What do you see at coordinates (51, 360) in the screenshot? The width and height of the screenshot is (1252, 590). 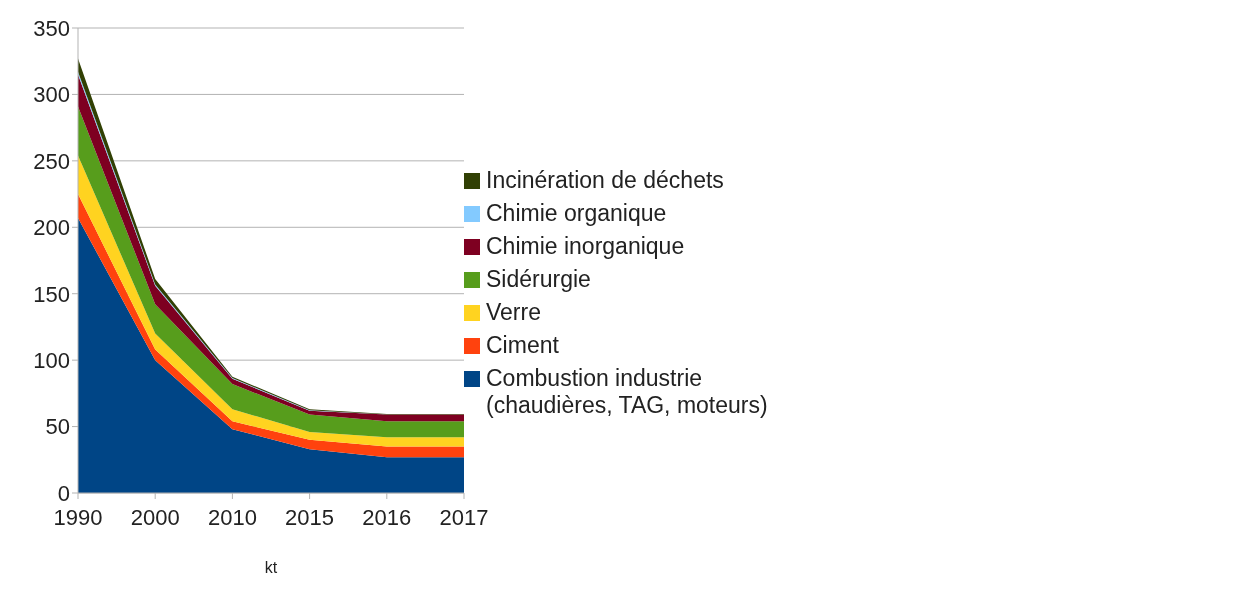 I see `y-tick-label: 100` at bounding box center [51, 360].